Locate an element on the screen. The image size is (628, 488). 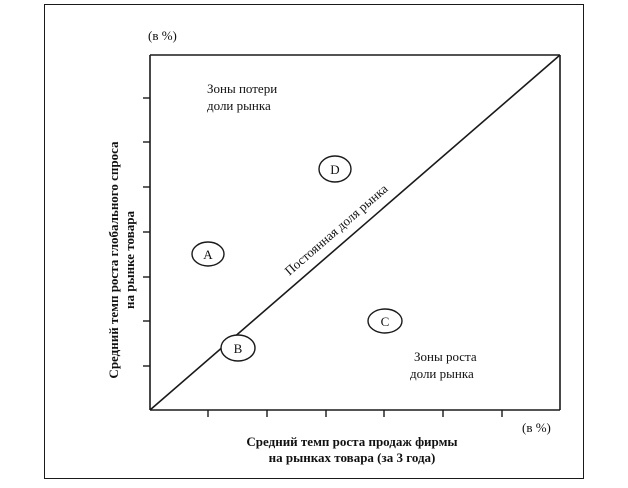
point-d-label: D is located at coordinates (334, 169).